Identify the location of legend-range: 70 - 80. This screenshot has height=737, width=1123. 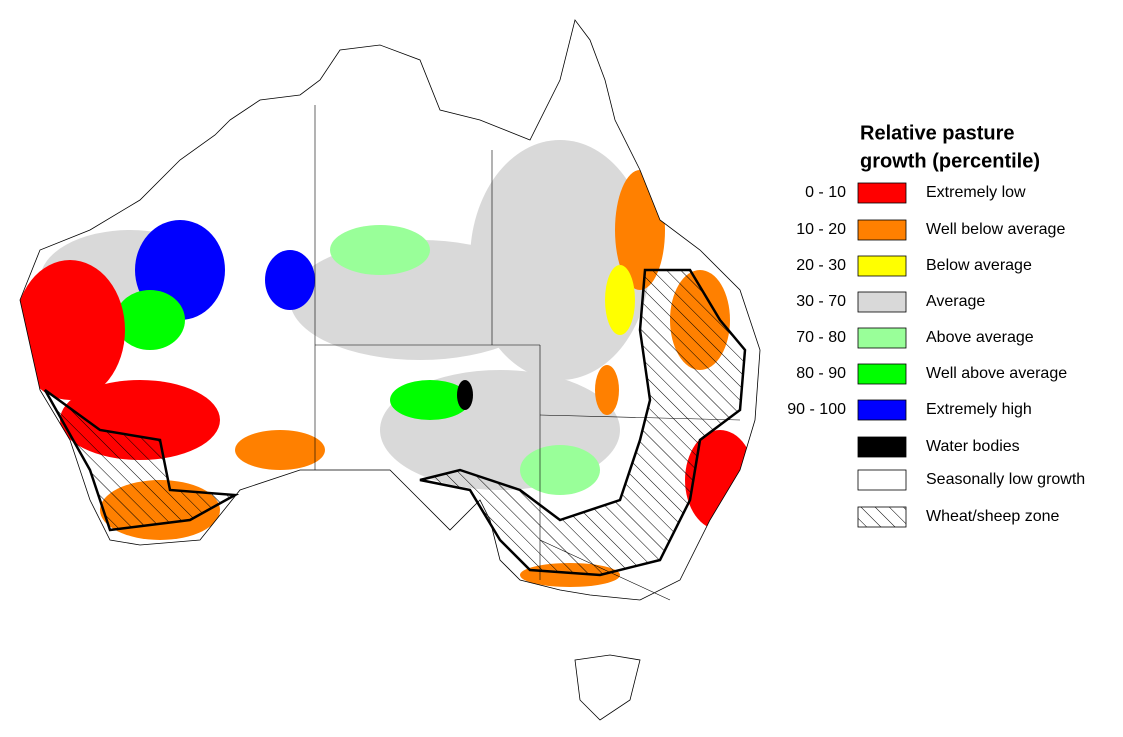
(821, 337).